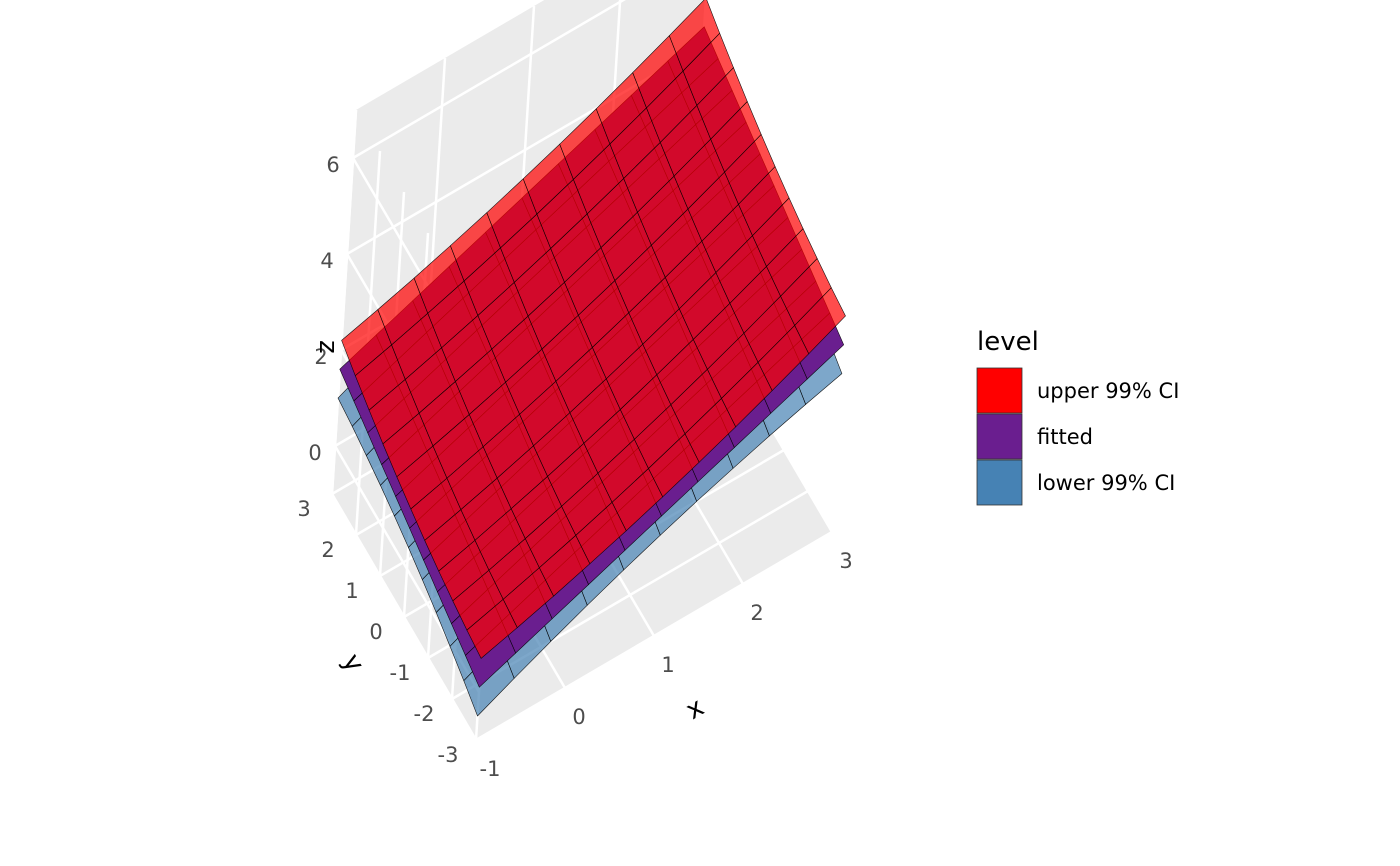 This screenshot has width=1400, height=866. What do you see at coordinates (332, 165) in the screenshot?
I see `z-tick-label: 6` at bounding box center [332, 165].